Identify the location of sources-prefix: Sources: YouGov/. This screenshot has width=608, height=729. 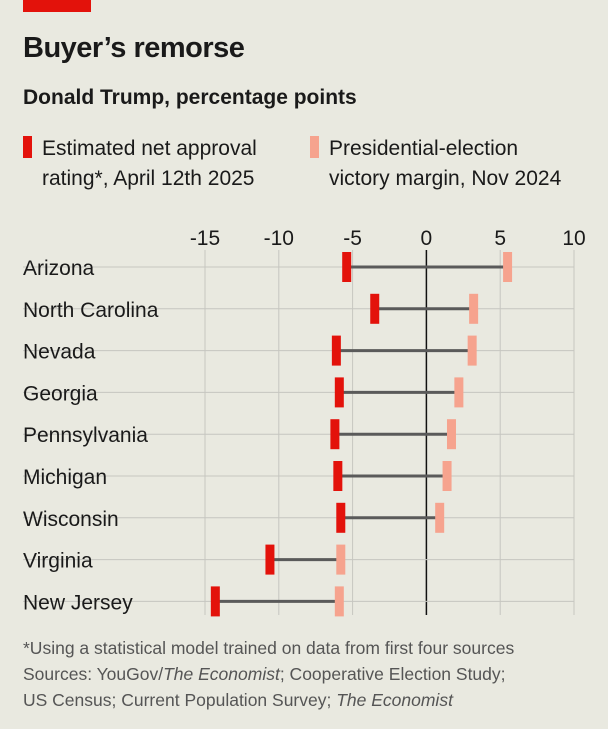
(93, 674).